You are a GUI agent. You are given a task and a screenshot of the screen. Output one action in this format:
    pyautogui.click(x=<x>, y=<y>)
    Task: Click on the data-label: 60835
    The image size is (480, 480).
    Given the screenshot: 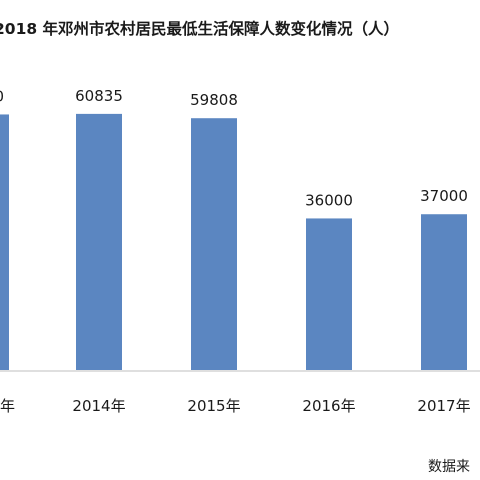 What is the action you would take?
    pyautogui.click(x=99, y=96)
    